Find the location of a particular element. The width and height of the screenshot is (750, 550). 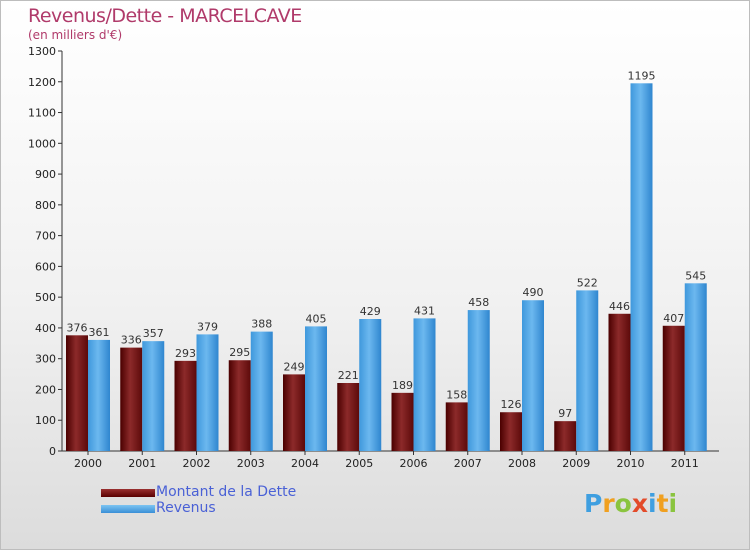

legend-label-revenus: Revenus is located at coordinates (186, 508).